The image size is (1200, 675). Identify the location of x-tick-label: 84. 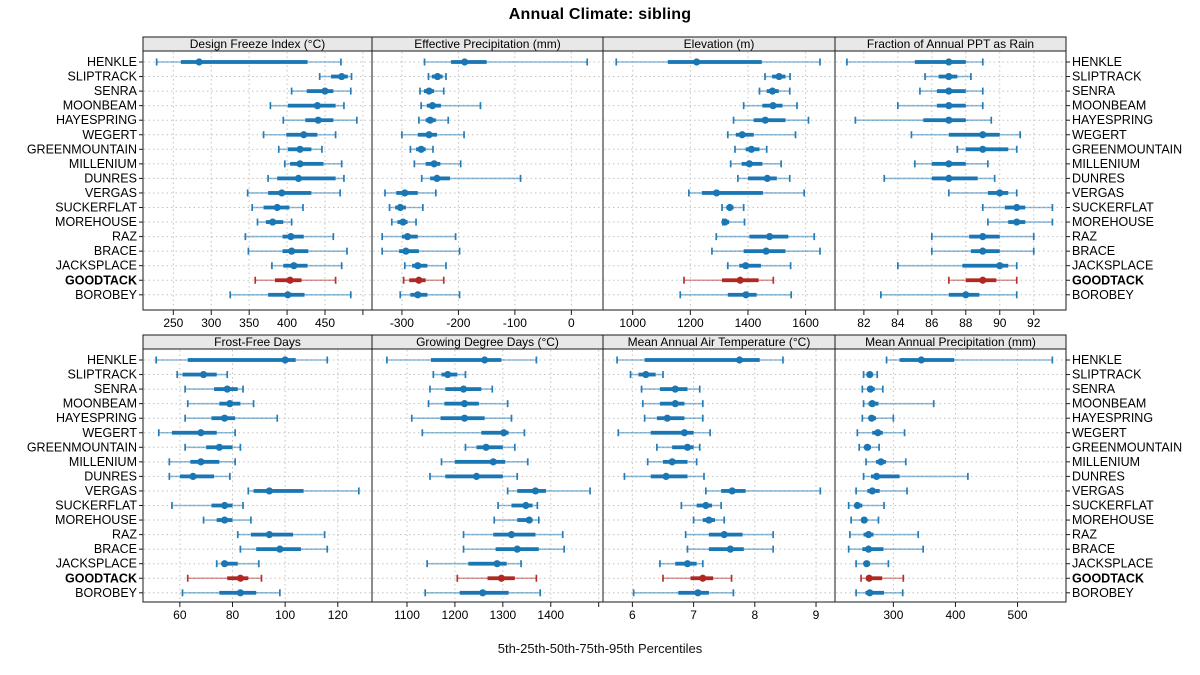
(898, 323).